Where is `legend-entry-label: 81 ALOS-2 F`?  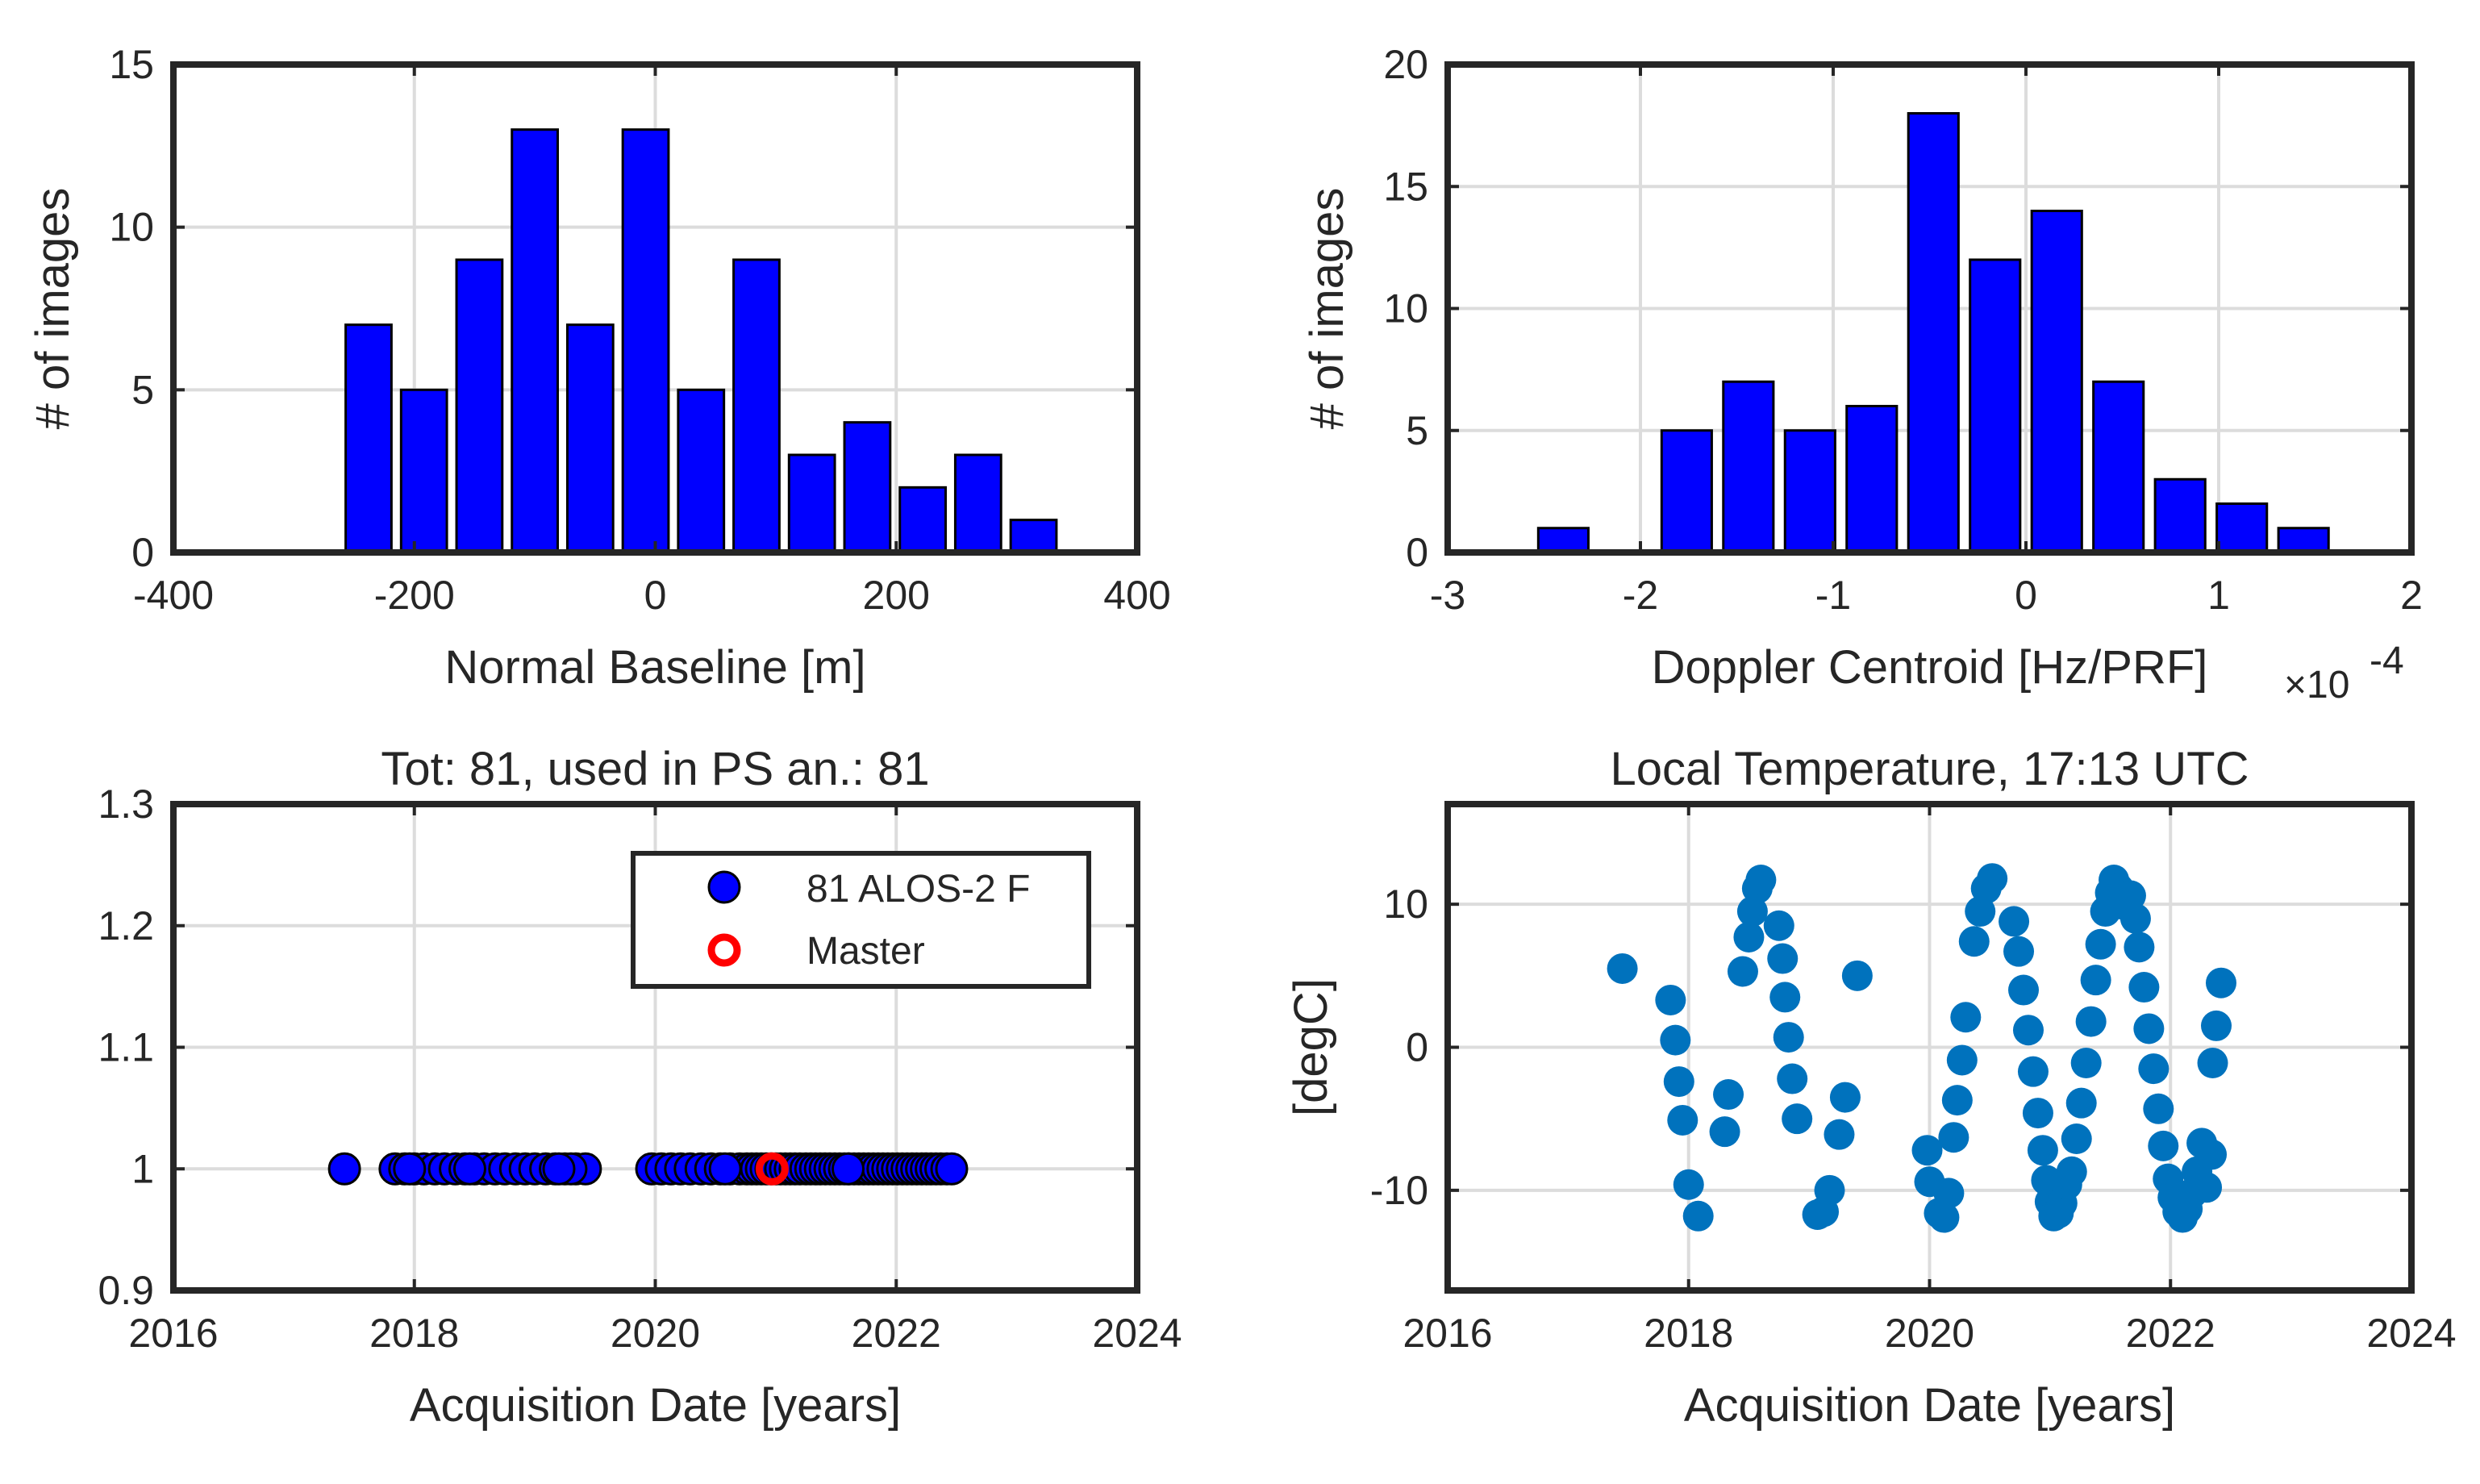 legend-entry-label: 81 ALOS-2 F is located at coordinates (918, 889).